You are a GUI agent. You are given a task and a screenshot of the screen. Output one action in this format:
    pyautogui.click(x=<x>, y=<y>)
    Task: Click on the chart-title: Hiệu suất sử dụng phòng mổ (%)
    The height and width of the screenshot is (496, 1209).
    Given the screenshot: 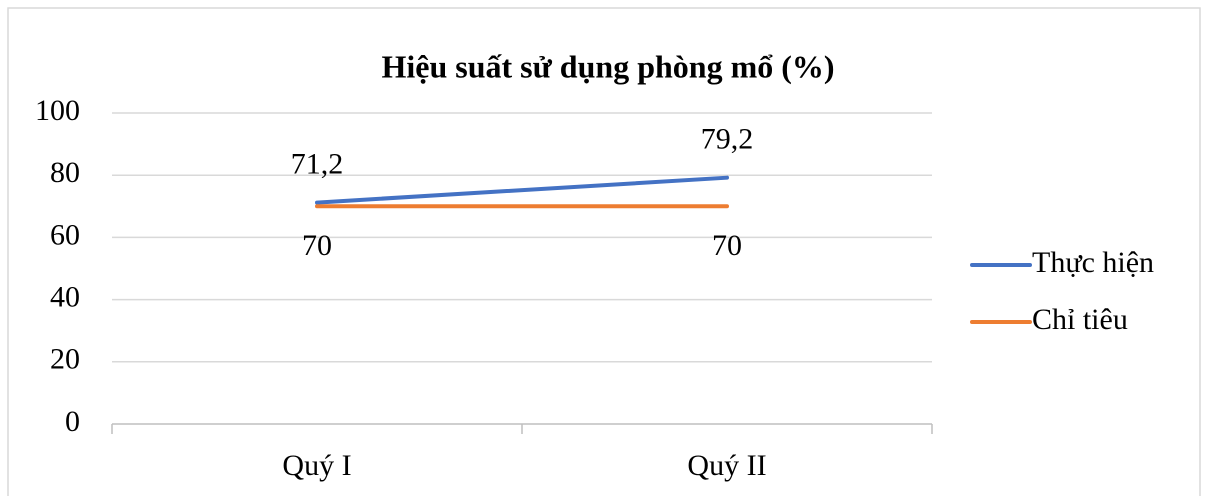 What is the action you would take?
    pyautogui.click(x=607, y=66)
    